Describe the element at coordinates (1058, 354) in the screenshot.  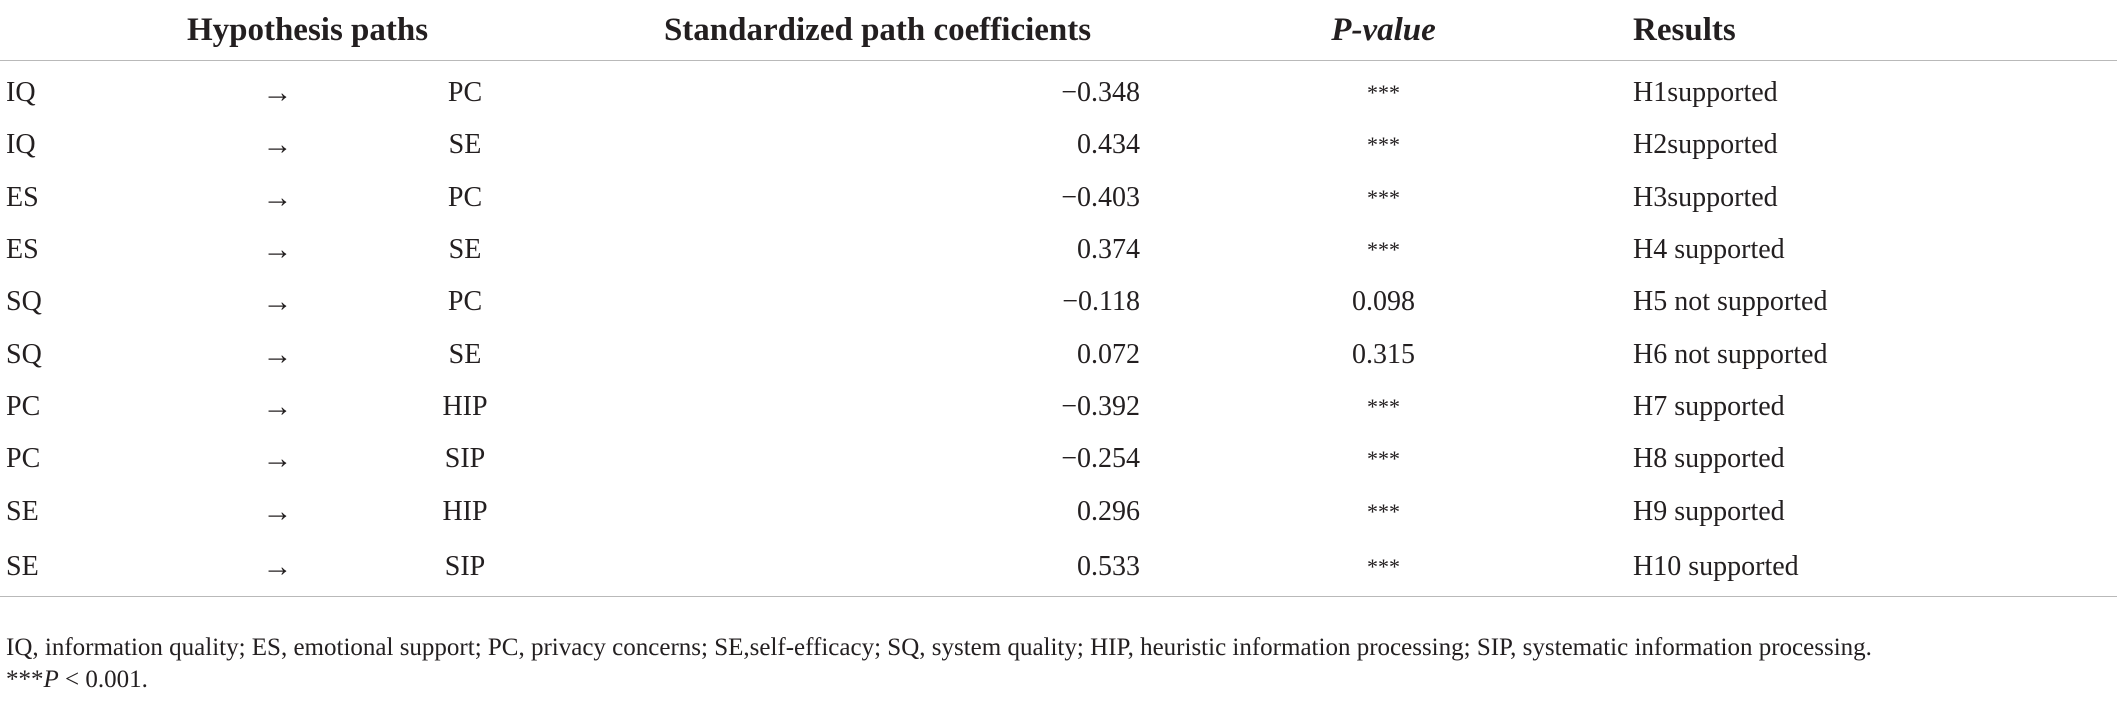
I see `table-row: SQ → SE 0.072 0.315 H6 not supported` at that location.